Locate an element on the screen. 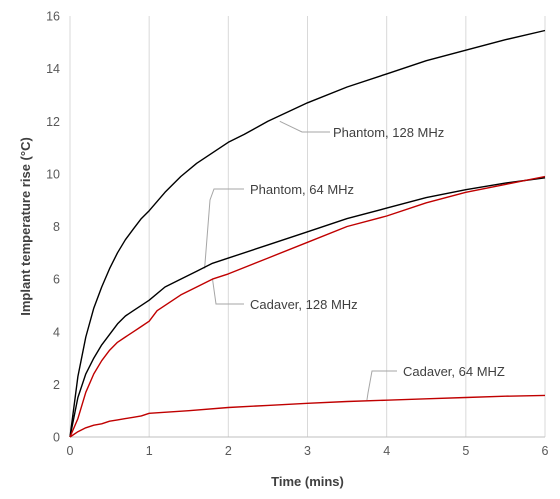 The image size is (560, 499). annotation-label: Cadaver, 128 MHz is located at coordinates (304, 304).